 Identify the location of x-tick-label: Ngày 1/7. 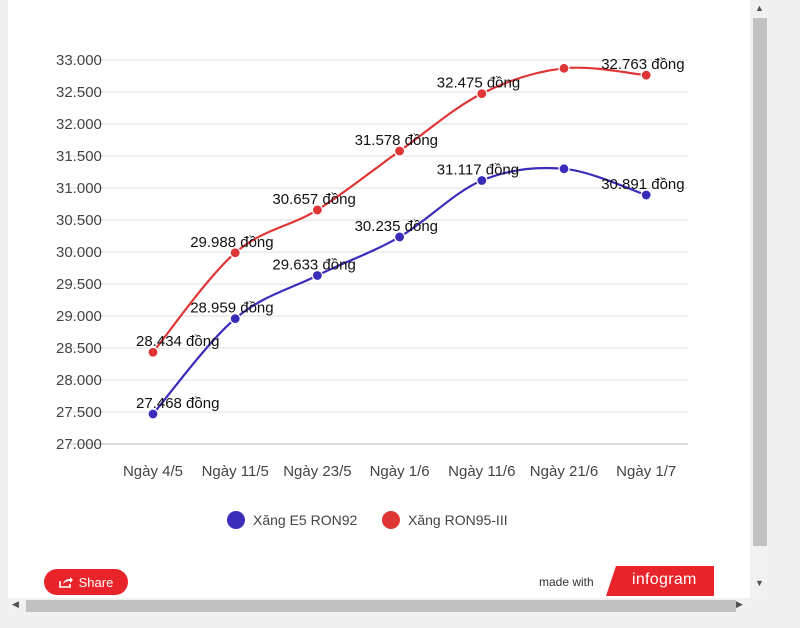
(646, 471).